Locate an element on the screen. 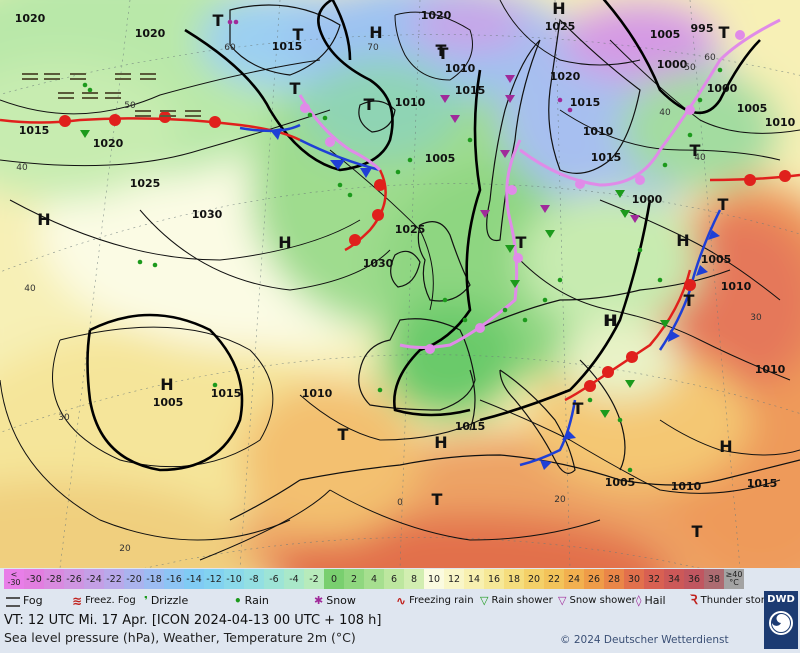 The image size is (800, 653). hail-icon: ◊ is located at coordinates (639, 600).